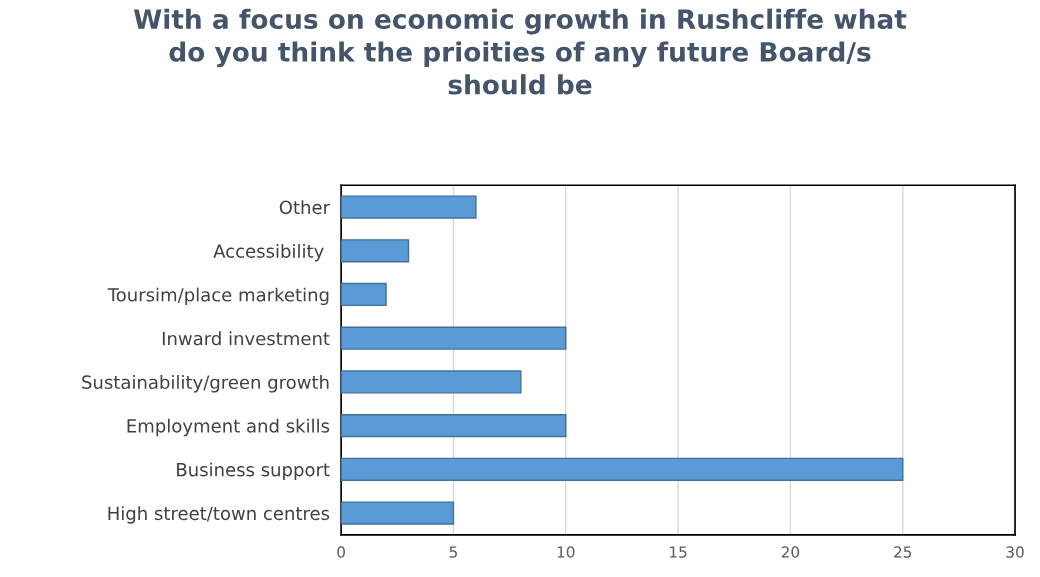 Image resolution: width=1040 pixels, height=577 pixels. Describe the element at coordinates (219, 515) in the screenshot. I see `y-tick-label: High street/town centres` at that location.